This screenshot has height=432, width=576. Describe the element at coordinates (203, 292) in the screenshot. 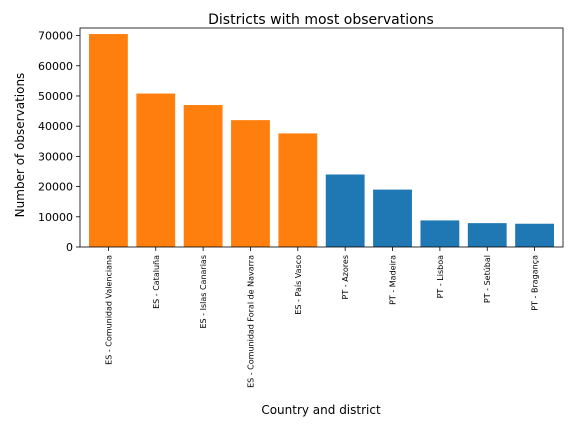

I see `x-tick-label: ES - Islas Canarias` at that location.